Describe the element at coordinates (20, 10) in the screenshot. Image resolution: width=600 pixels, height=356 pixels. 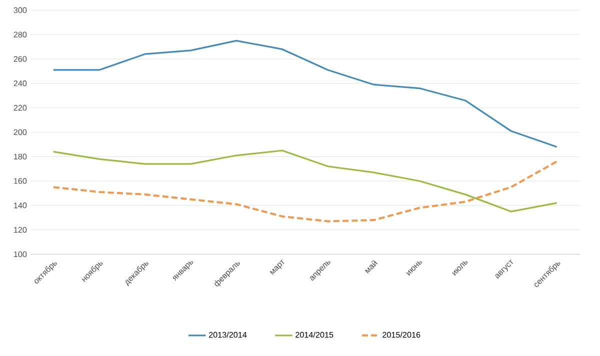
I see `y-tick-label: 300` at that location.